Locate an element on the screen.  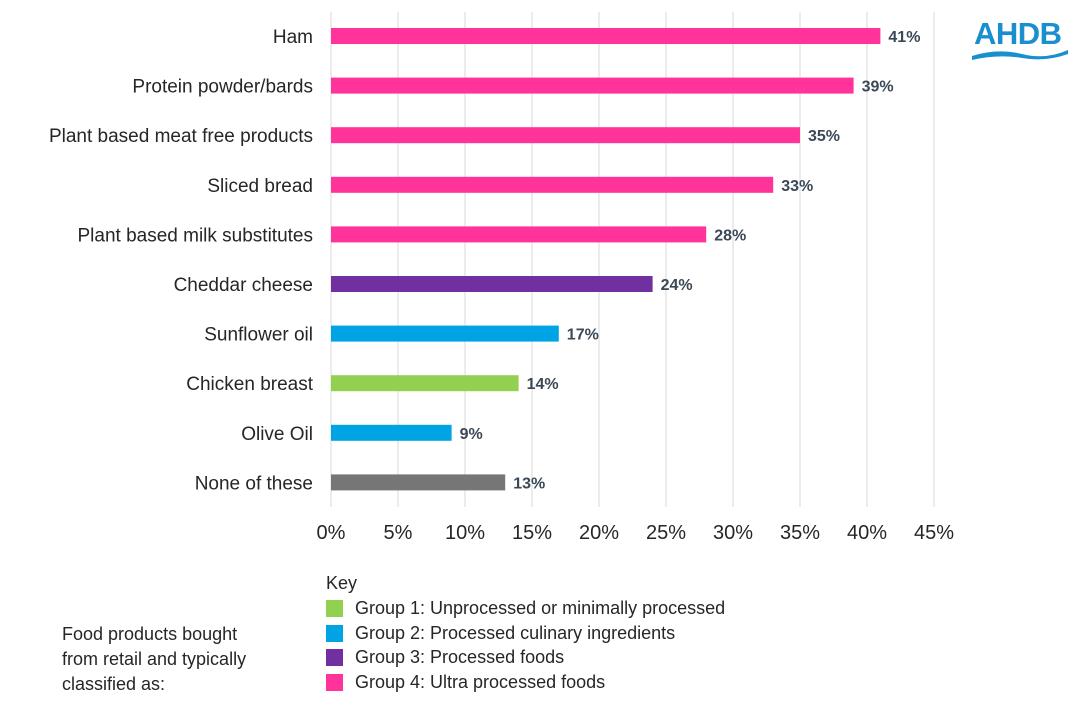
legend-item-group2: Group 2: Processed culinary ingredients is located at coordinates (525, 633).